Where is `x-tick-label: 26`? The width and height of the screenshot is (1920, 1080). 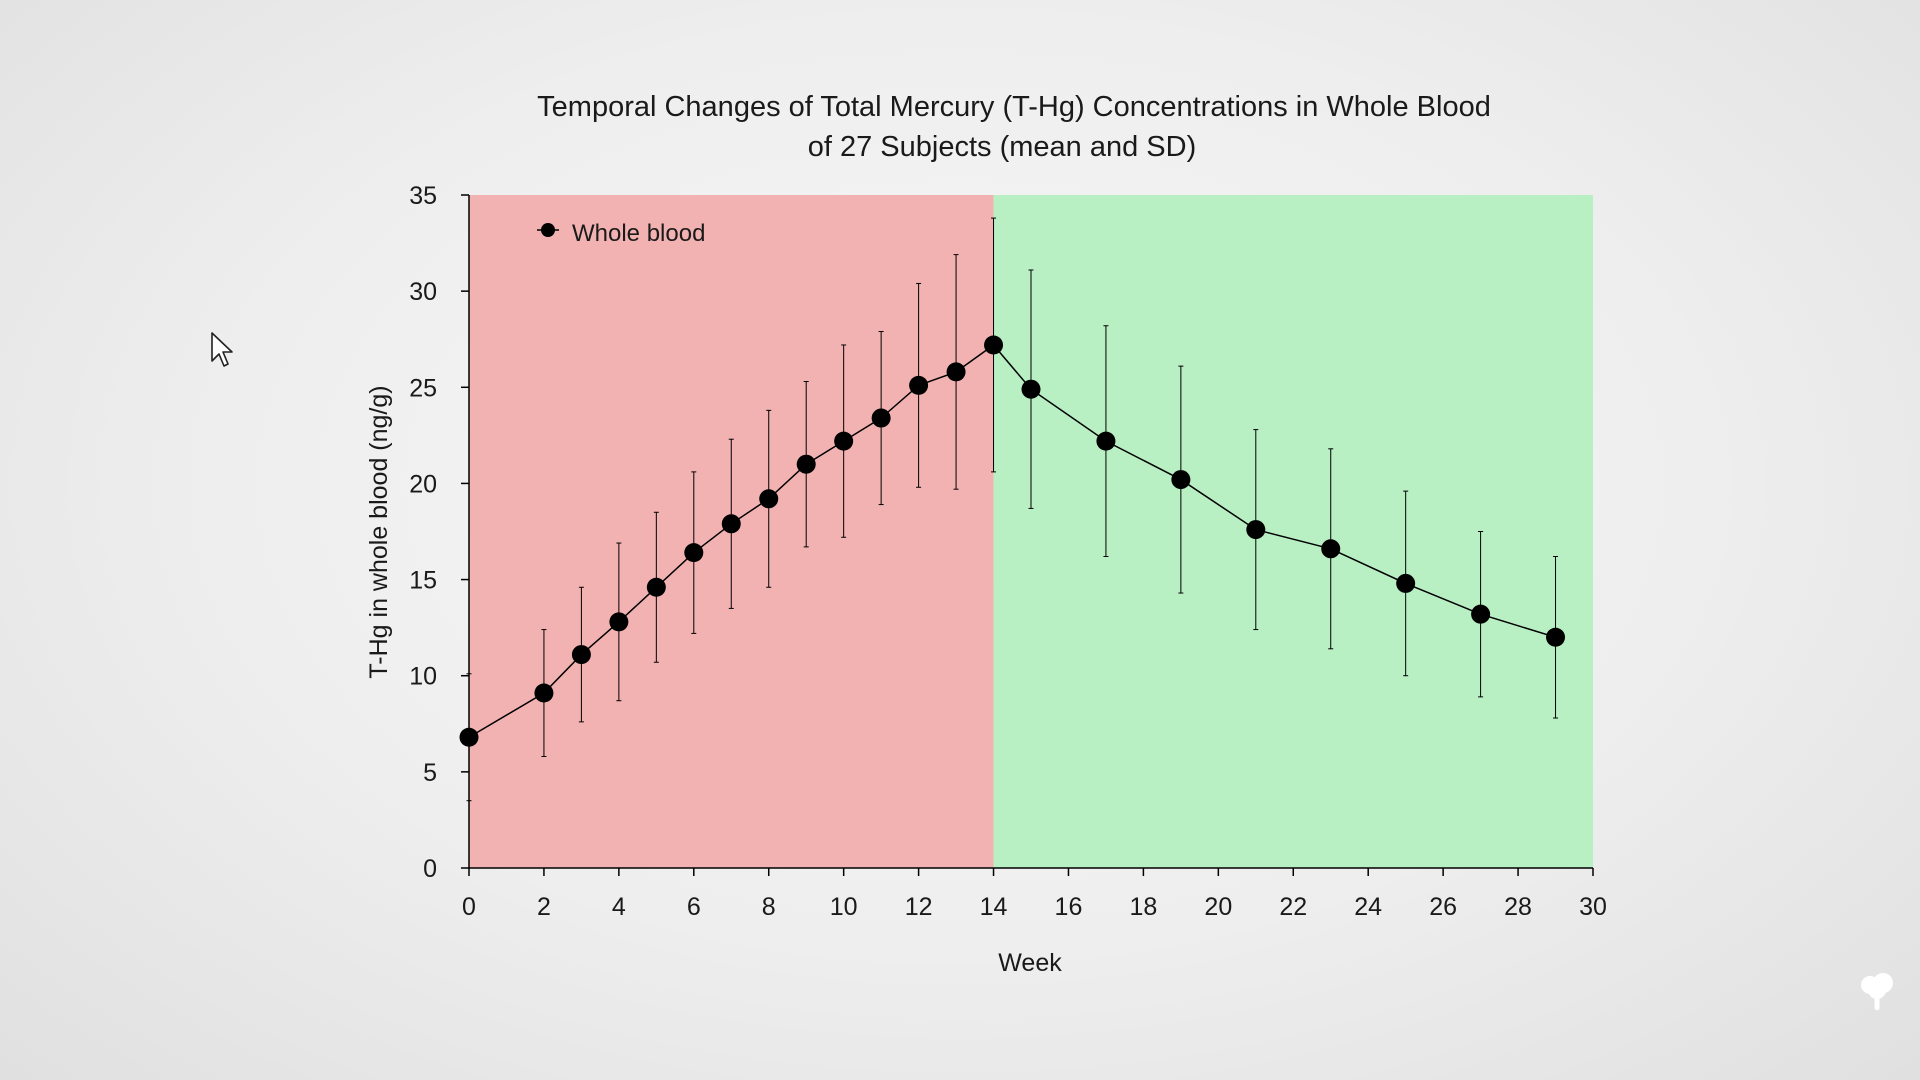
x-tick-label: 26 is located at coordinates (1443, 907).